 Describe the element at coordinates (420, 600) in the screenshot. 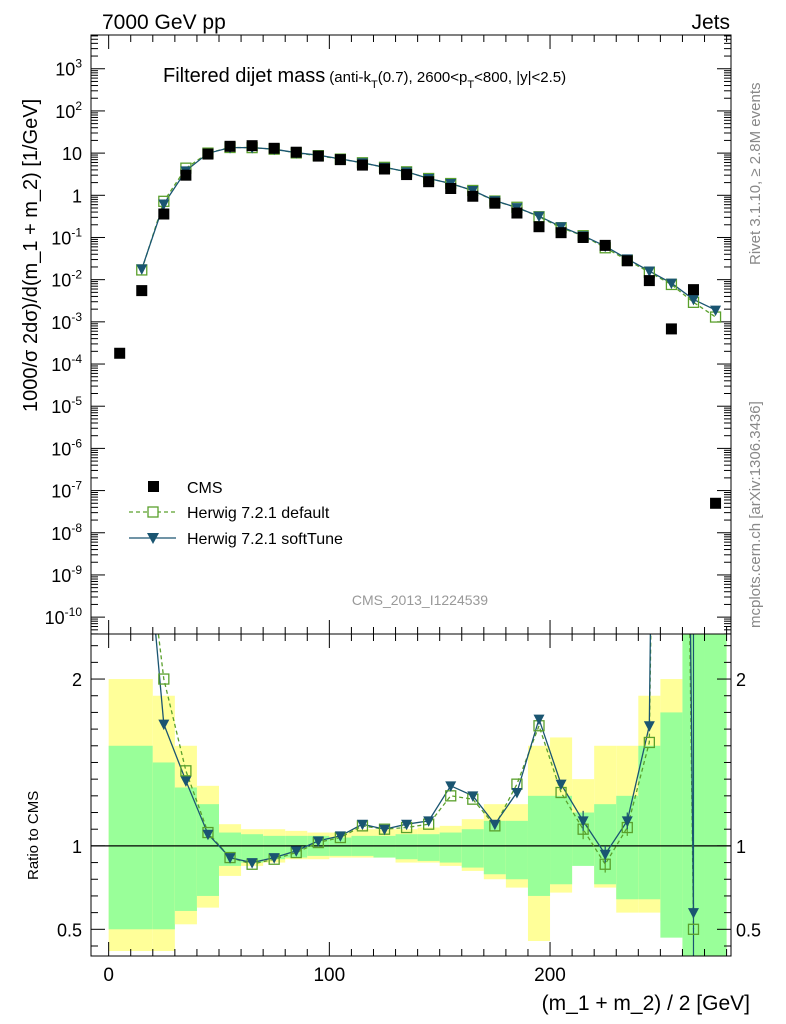

I see `analysis-label: CMS_2013_I1224539` at that location.